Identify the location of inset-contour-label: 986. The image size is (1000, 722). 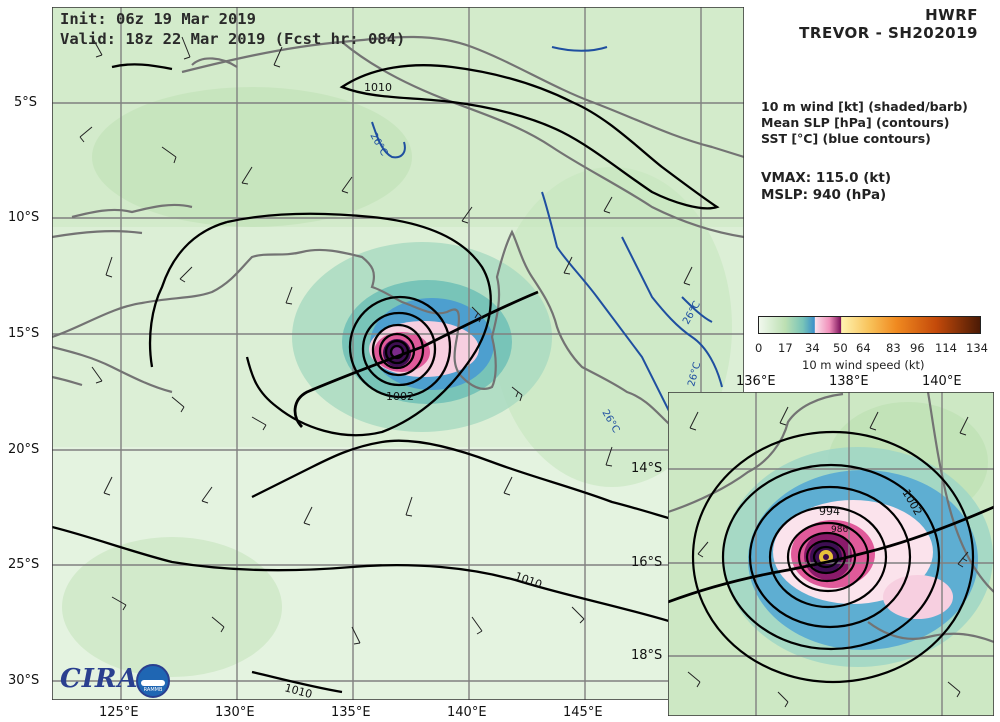
(839, 530).